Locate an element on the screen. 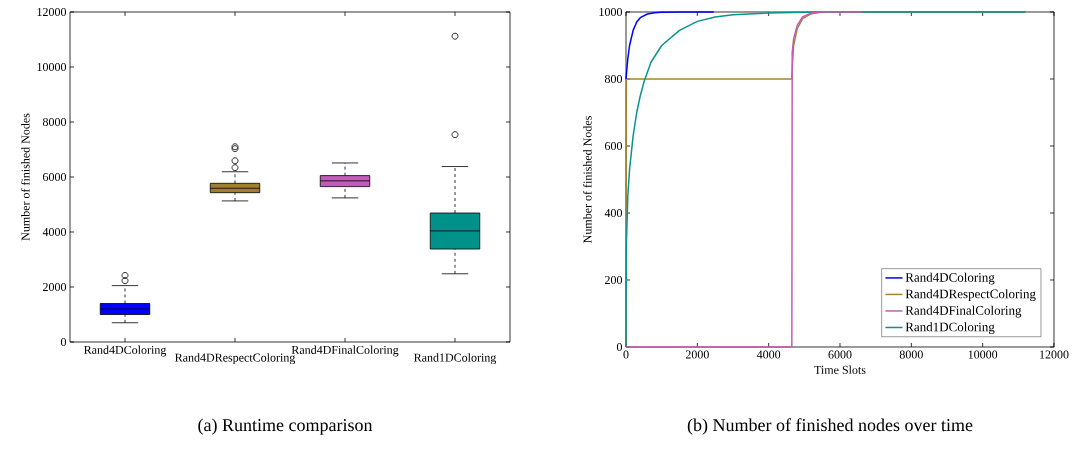  legend-label: Rand4DColoring is located at coordinates (950, 278).